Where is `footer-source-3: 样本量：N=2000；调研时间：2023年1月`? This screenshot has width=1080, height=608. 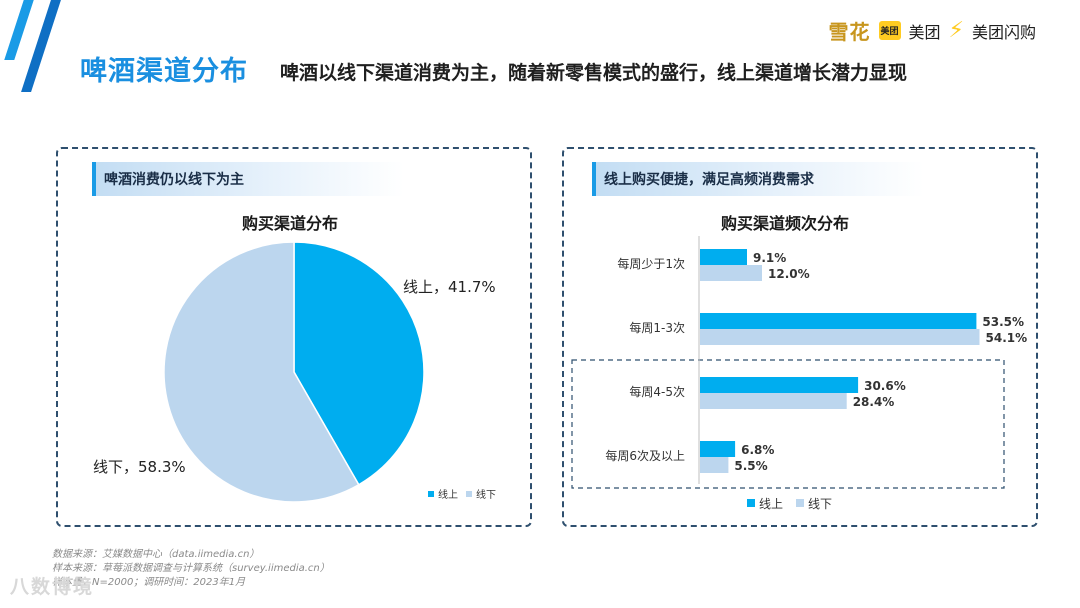 footer-source-3: 样本量：N=2000；调研时间：2023年1月 is located at coordinates (149, 582).